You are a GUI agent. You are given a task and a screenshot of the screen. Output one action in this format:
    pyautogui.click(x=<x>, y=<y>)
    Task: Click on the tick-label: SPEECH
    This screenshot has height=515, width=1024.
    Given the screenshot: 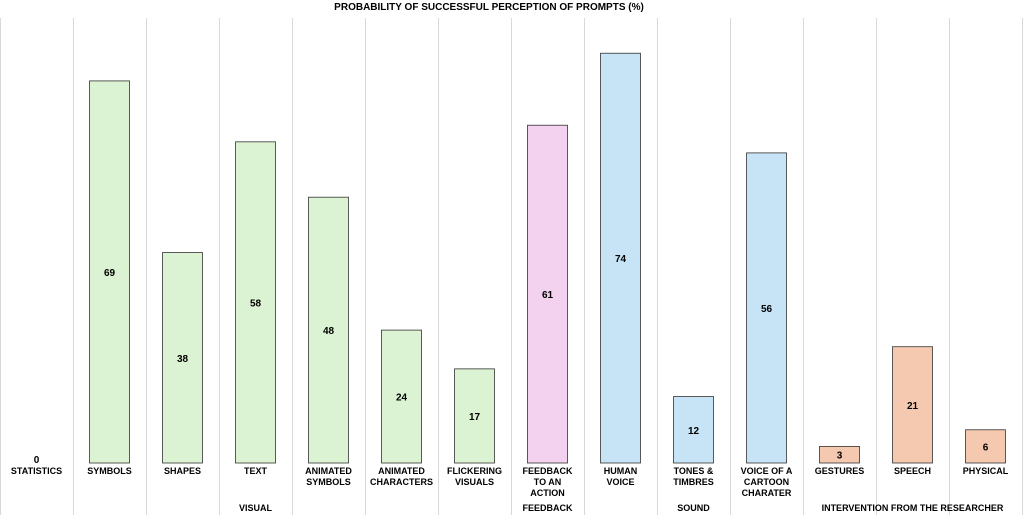 What is the action you would take?
    pyautogui.click(x=912, y=471)
    